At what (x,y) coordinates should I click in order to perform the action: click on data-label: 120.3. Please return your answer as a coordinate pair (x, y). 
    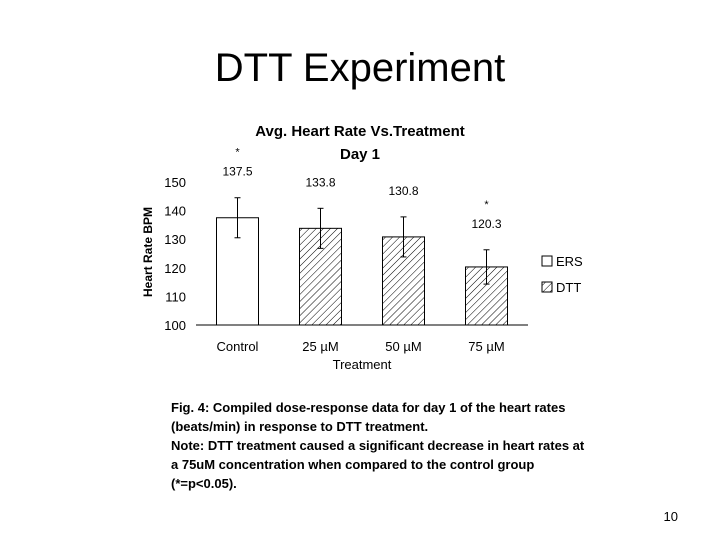
    Looking at the image, I should click on (486, 224).